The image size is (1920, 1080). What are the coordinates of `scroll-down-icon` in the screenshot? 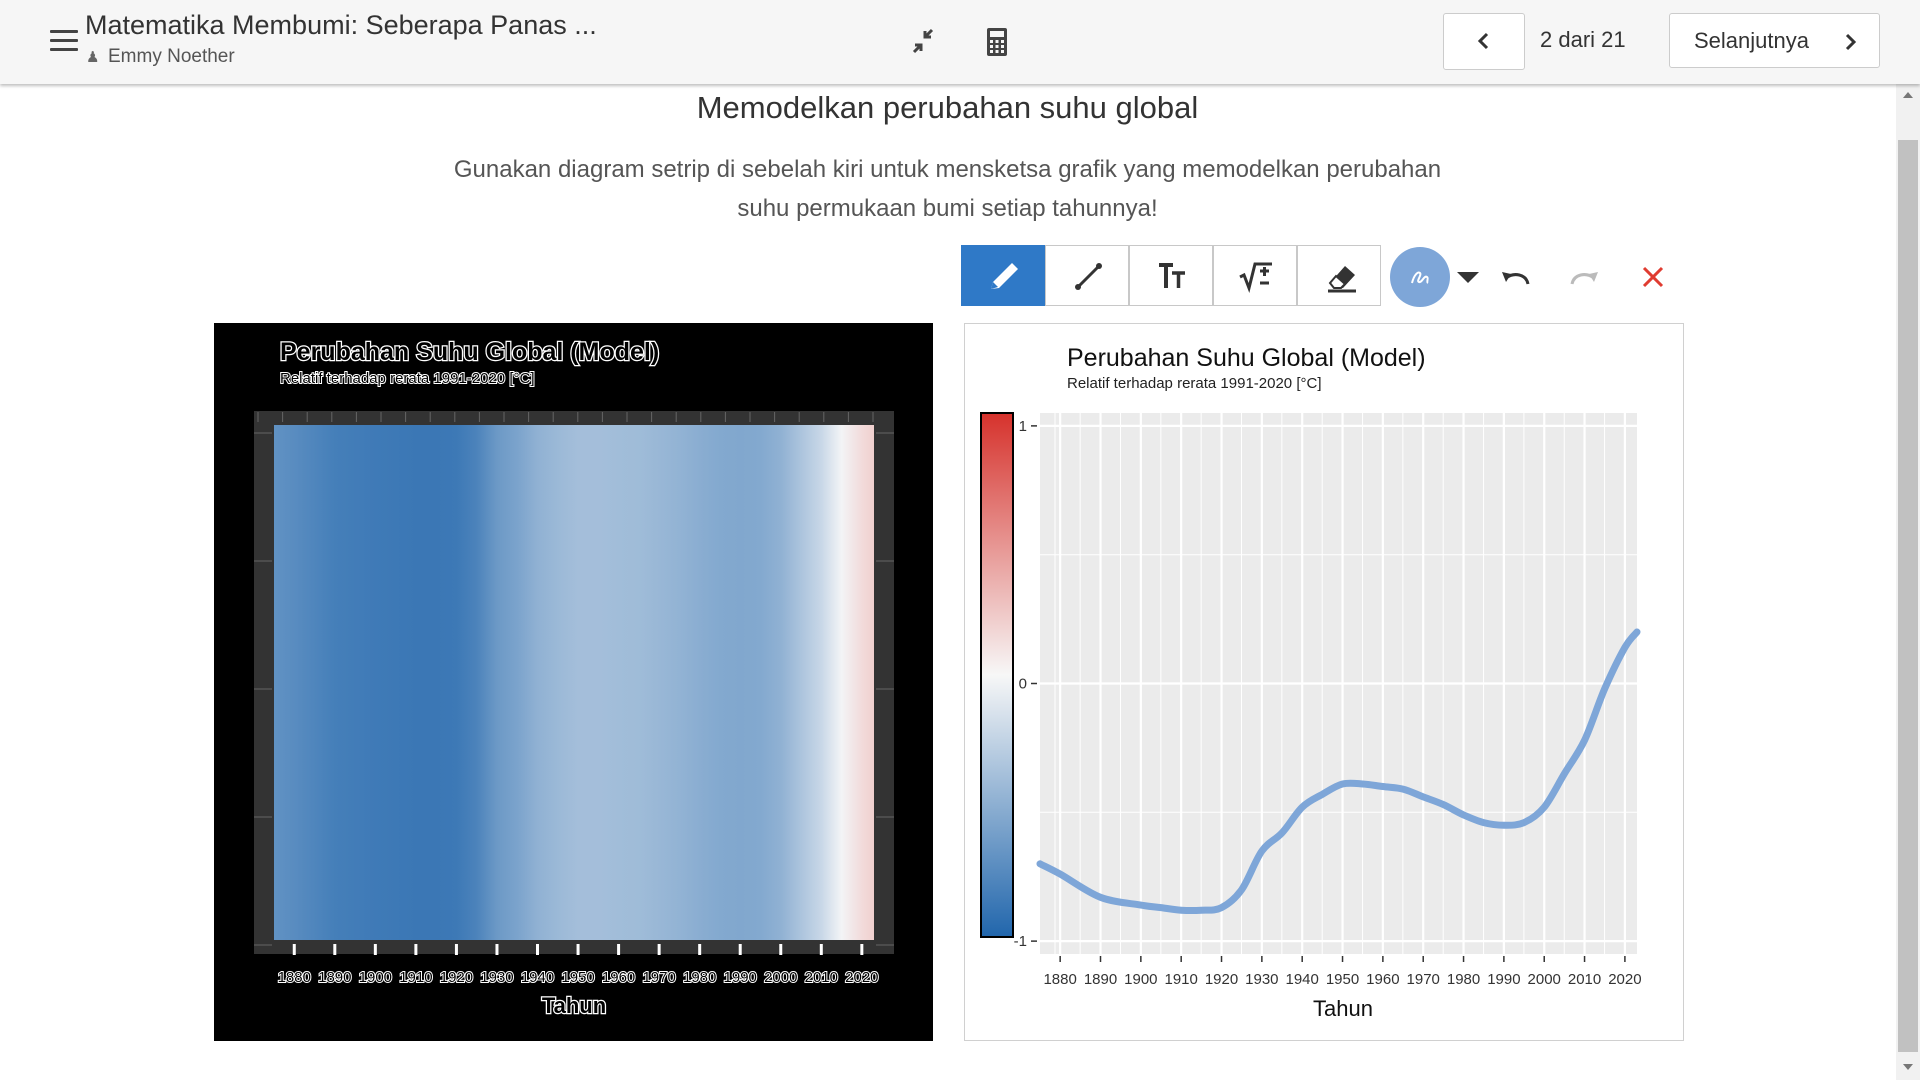 It's located at (1908, 1067).